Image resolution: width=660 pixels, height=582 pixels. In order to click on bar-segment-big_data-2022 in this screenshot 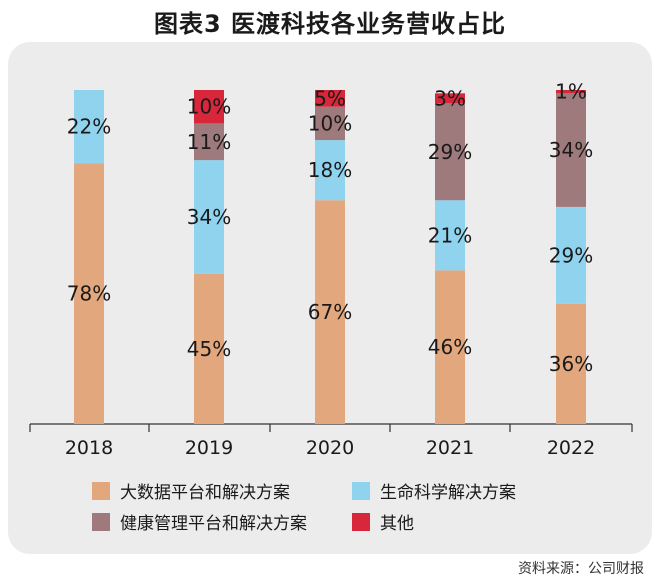, I will do `click(571, 363)`.